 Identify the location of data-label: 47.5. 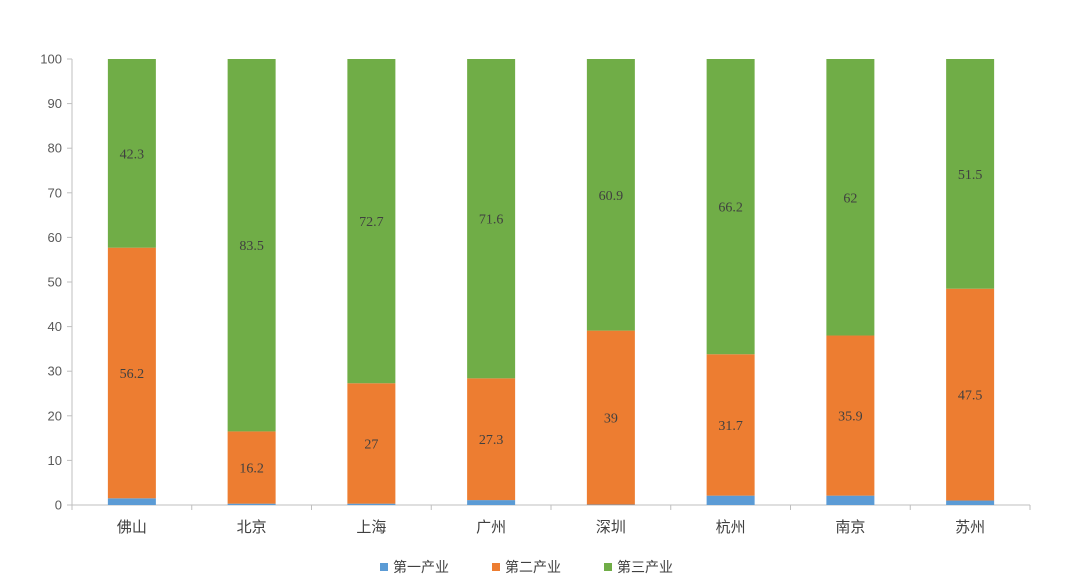
(970, 396).